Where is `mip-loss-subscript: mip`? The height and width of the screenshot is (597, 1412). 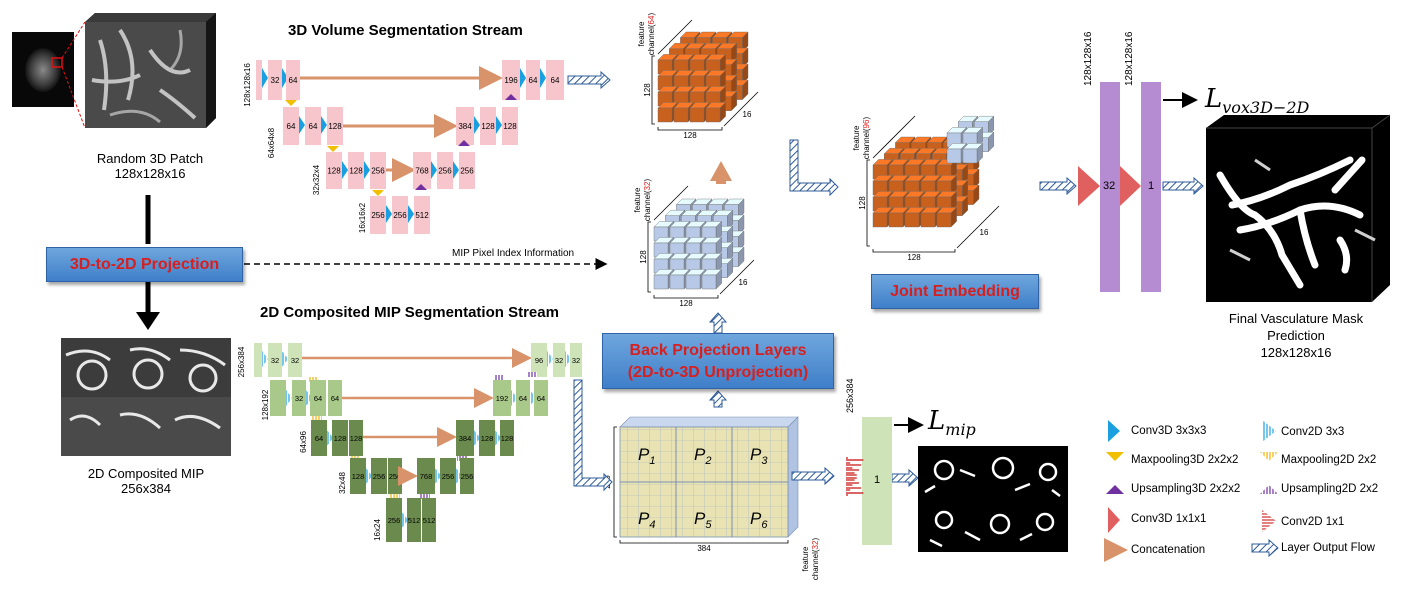
mip-loss-subscript: mip is located at coordinates (960, 430).